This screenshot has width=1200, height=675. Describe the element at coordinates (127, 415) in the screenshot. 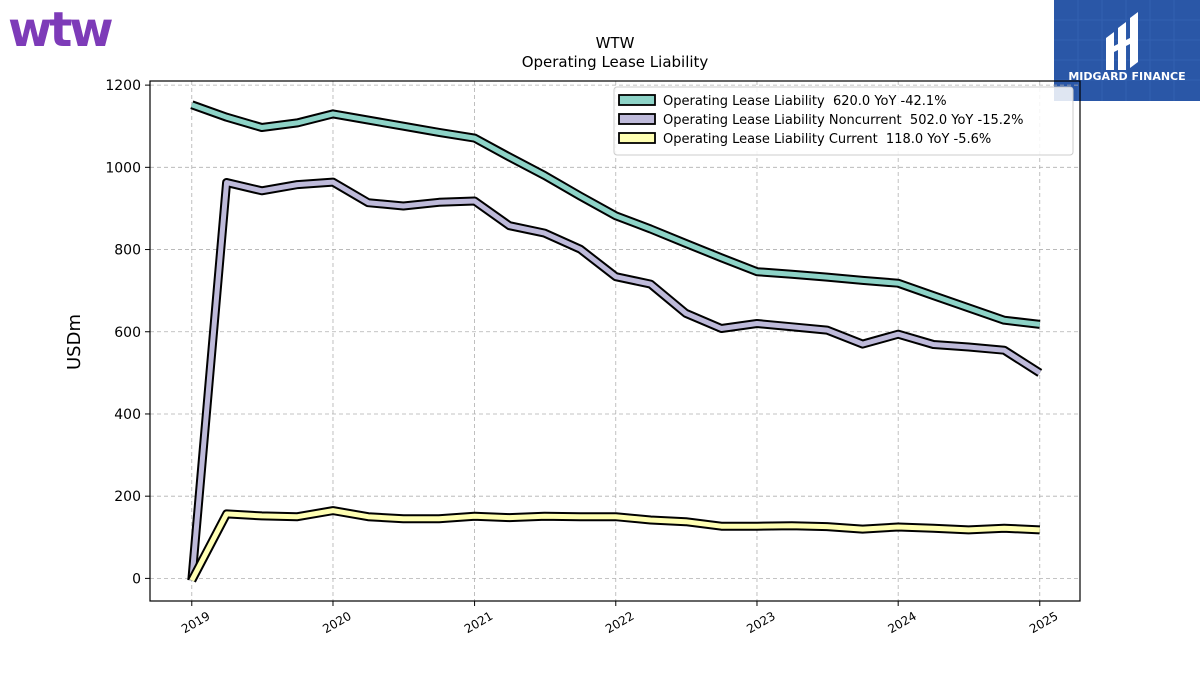

I see `y-tick-label: 400` at that location.